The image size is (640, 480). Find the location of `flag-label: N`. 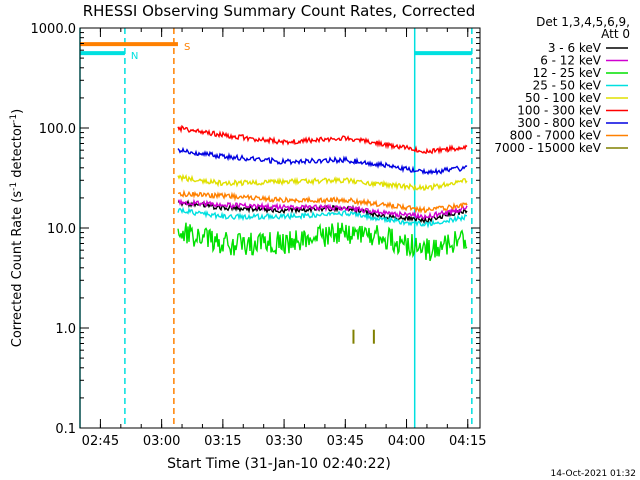

flag-label: N is located at coordinates (134, 56).